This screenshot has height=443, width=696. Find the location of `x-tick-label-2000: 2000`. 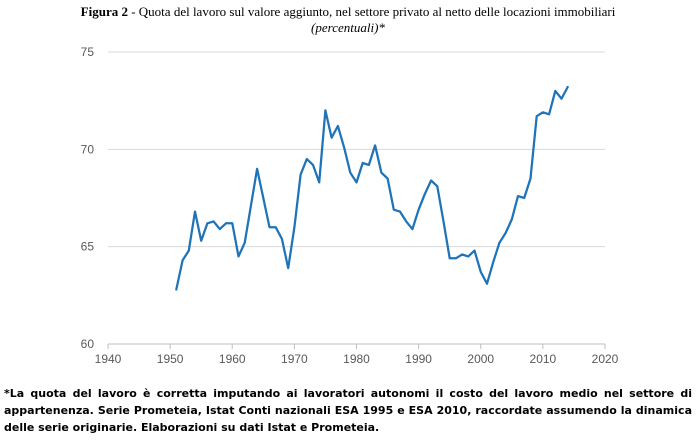

x-tick-label-2000: 2000 is located at coordinates (480, 359).